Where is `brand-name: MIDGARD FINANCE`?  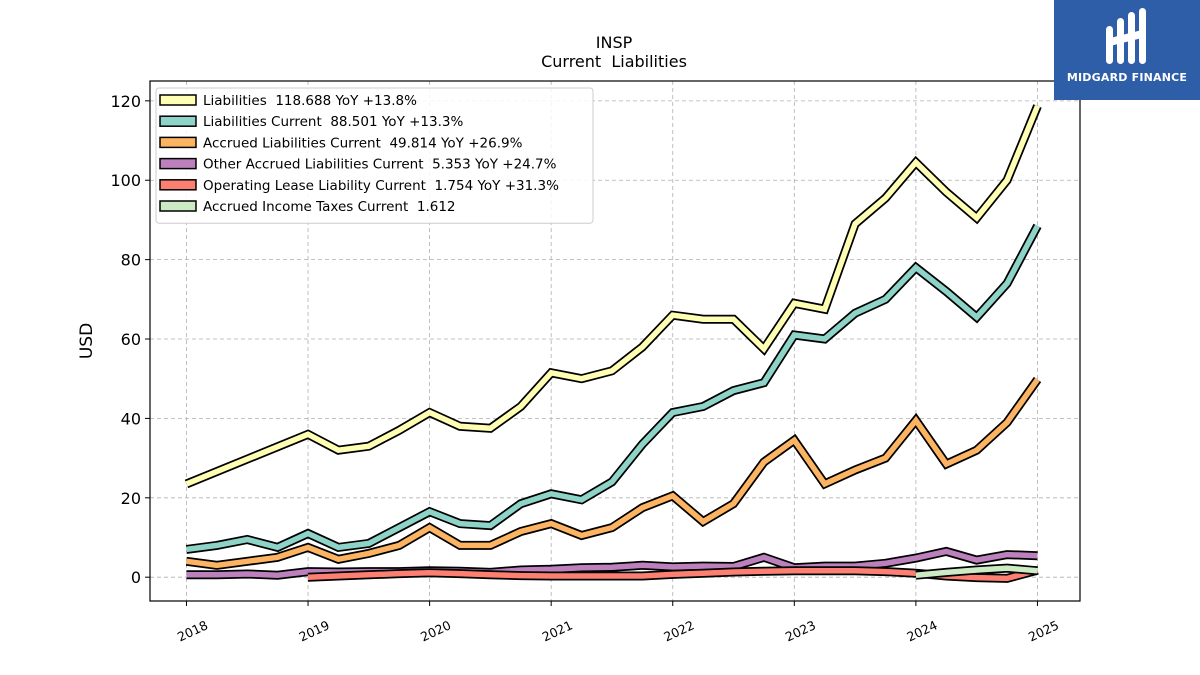
brand-name: MIDGARD FINANCE is located at coordinates (1127, 77).